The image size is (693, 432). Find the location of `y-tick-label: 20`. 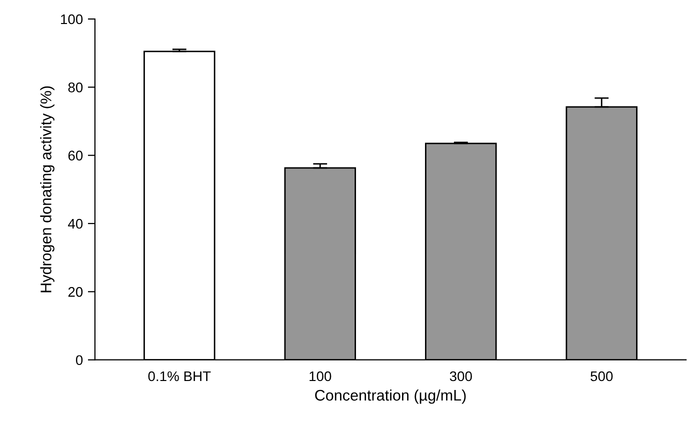

y-tick-label: 20 is located at coordinates (75, 292).